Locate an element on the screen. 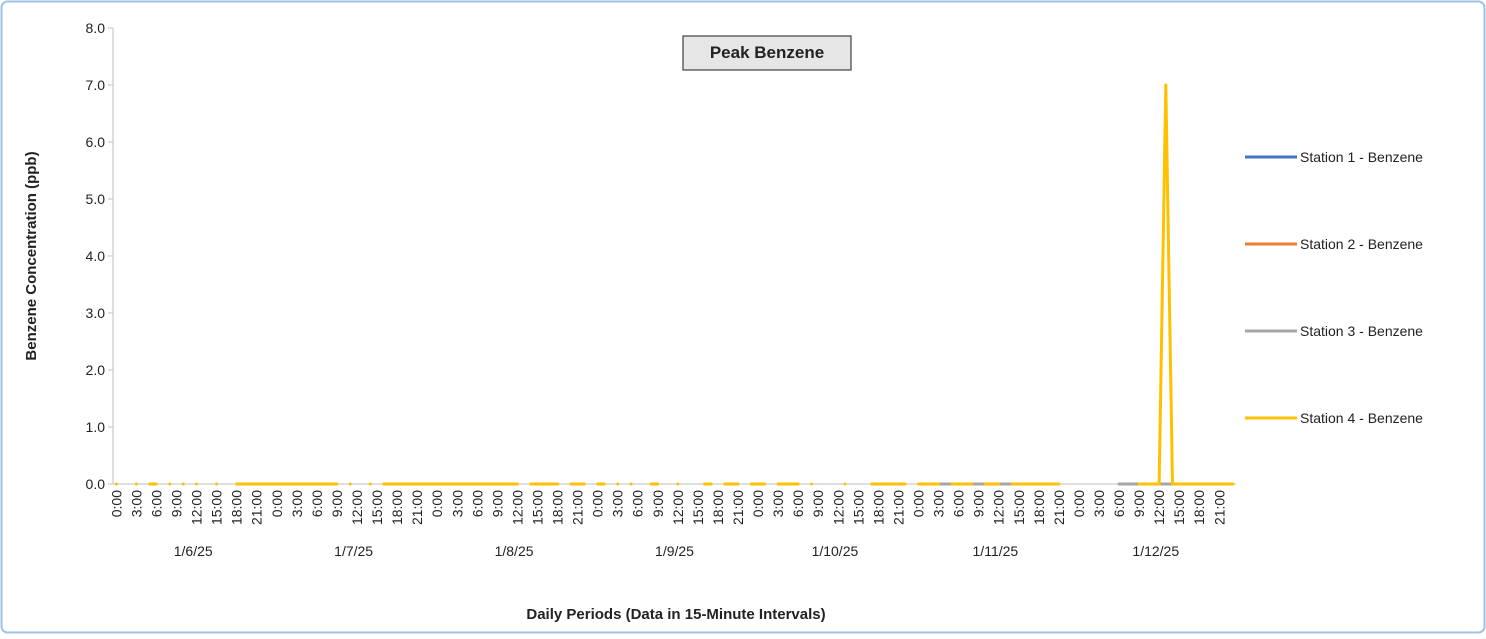 This screenshot has width=1486, height=639. day-label: 1/6/25 is located at coordinates (193, 551).